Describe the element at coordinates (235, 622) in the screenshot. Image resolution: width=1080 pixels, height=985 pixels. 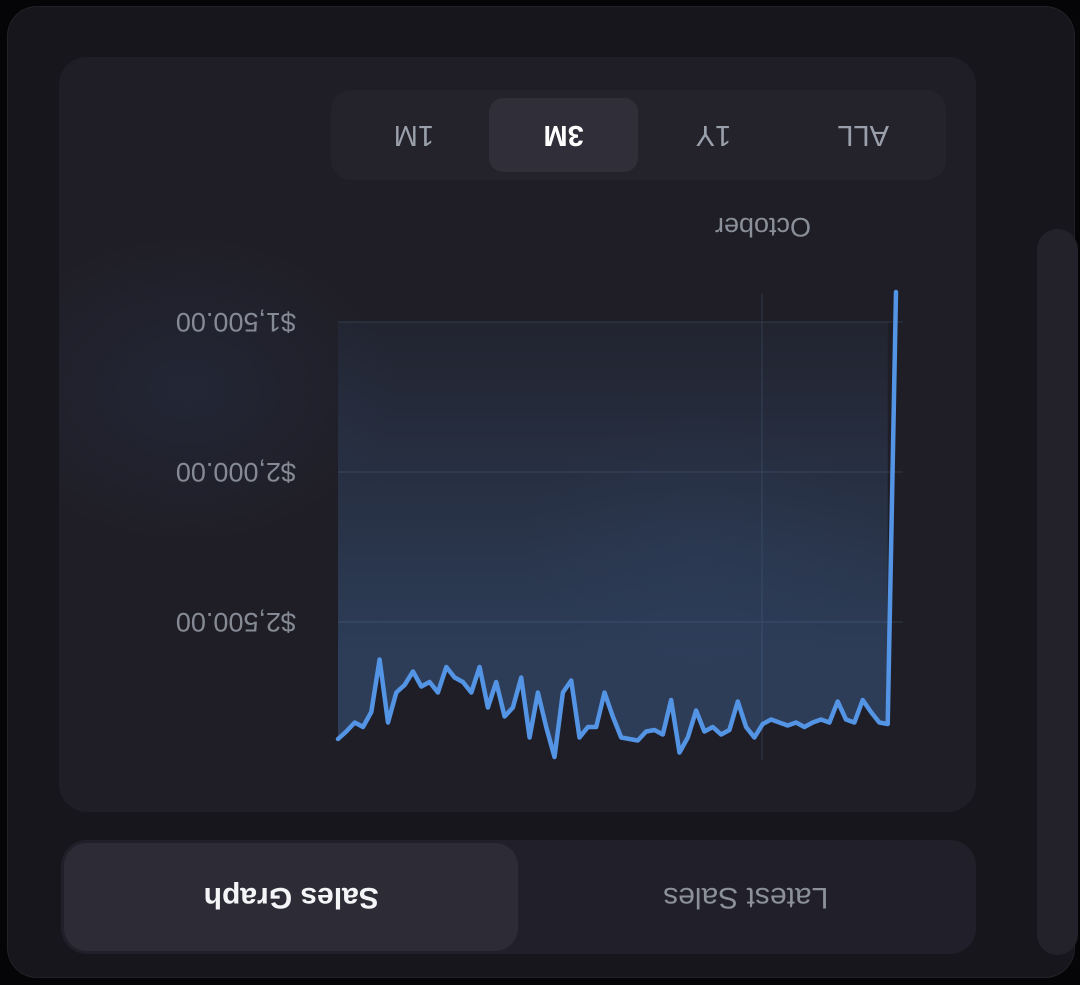
I see `y-axis-label: $2,500.00` at that location.